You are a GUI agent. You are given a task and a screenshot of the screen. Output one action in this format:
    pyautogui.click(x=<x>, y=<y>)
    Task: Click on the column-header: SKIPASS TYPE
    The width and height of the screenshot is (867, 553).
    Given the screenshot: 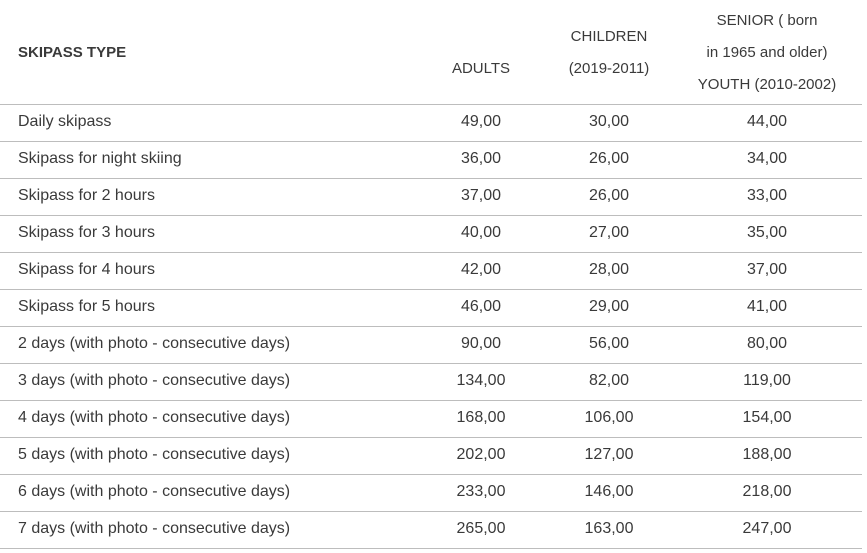 What is the action you would take?
    pyautogui.click(x=218, y=53)
    